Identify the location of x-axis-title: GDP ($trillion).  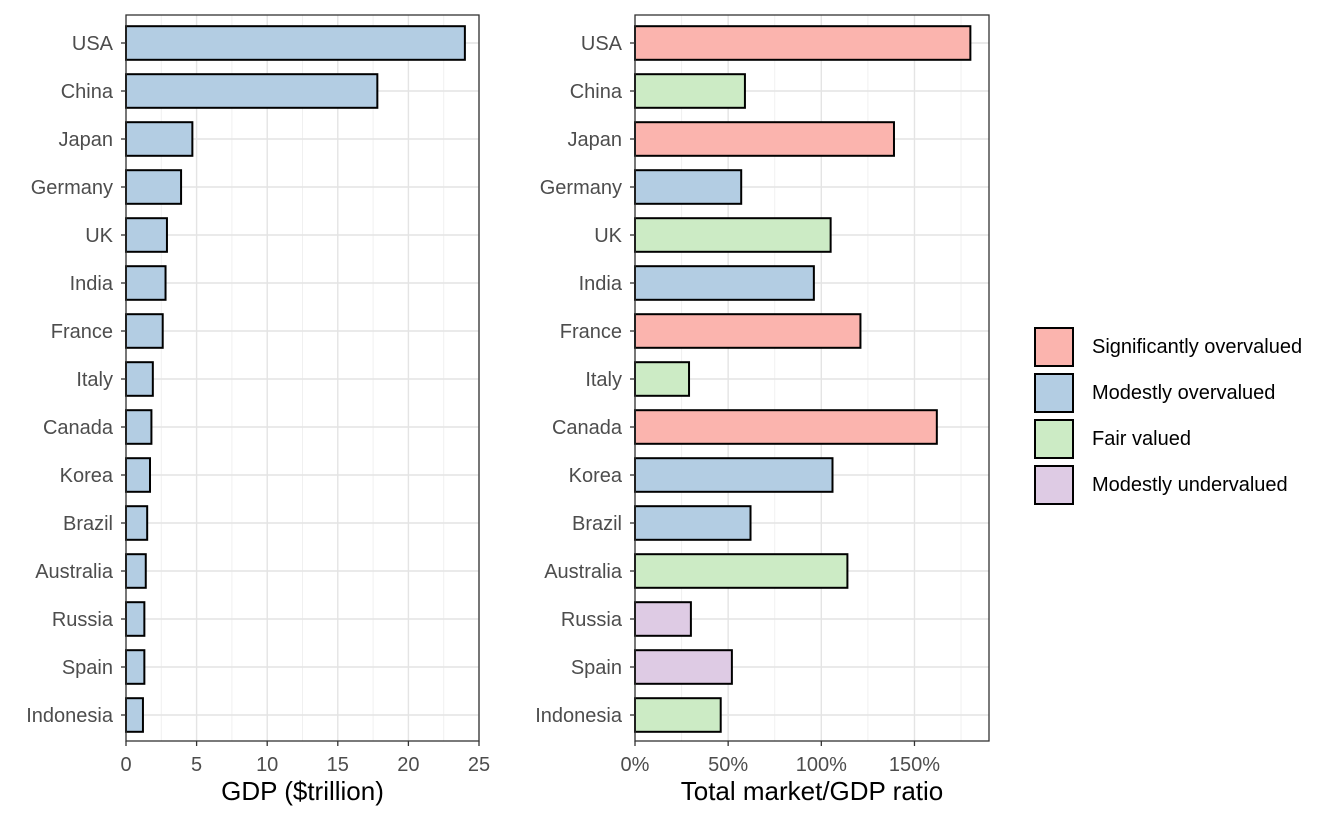
(302, 791).